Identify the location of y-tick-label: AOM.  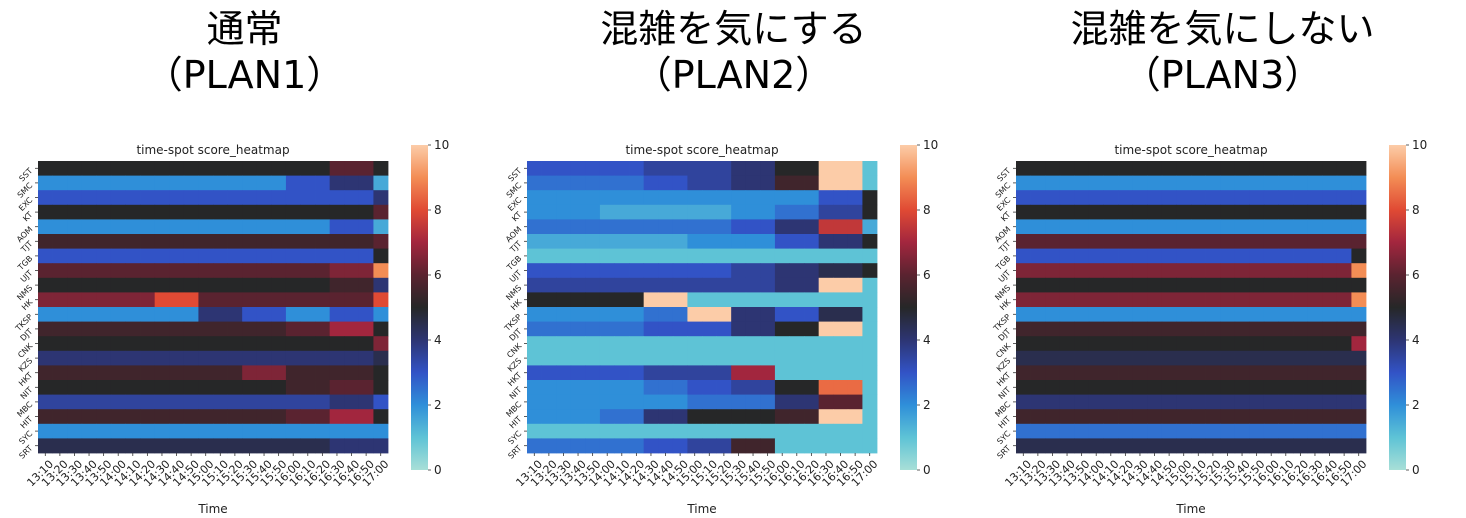
(25, 235).